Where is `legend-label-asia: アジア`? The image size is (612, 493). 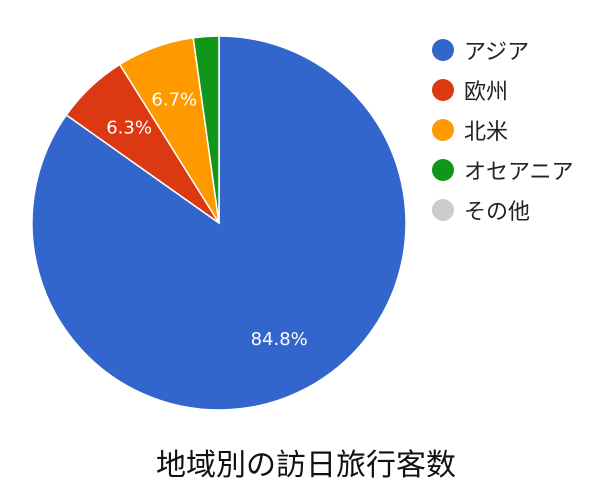
legend-label-asia: アジア is located at coordinates (497, 52).